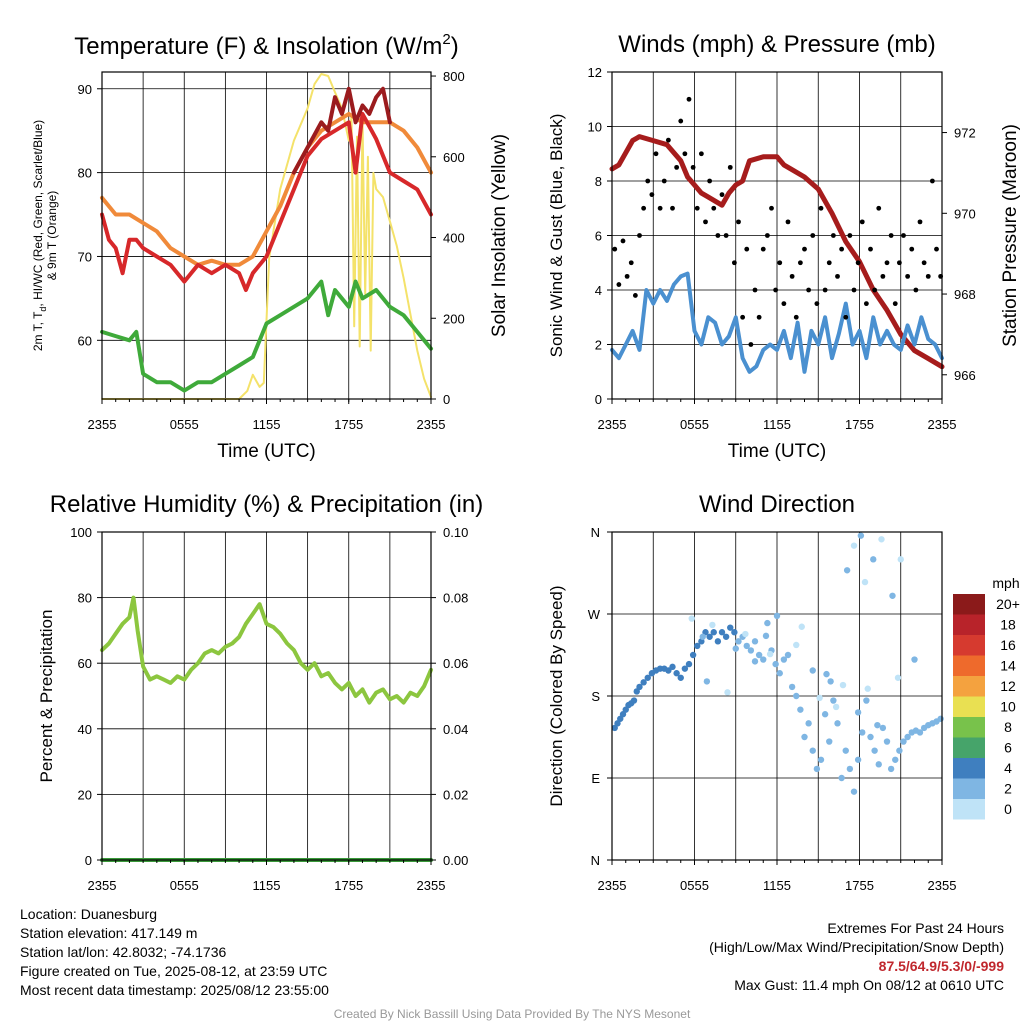 The height and width of the screenshot is (1024, 1024). I want to click on title-sup: 2, so click(446, 39).